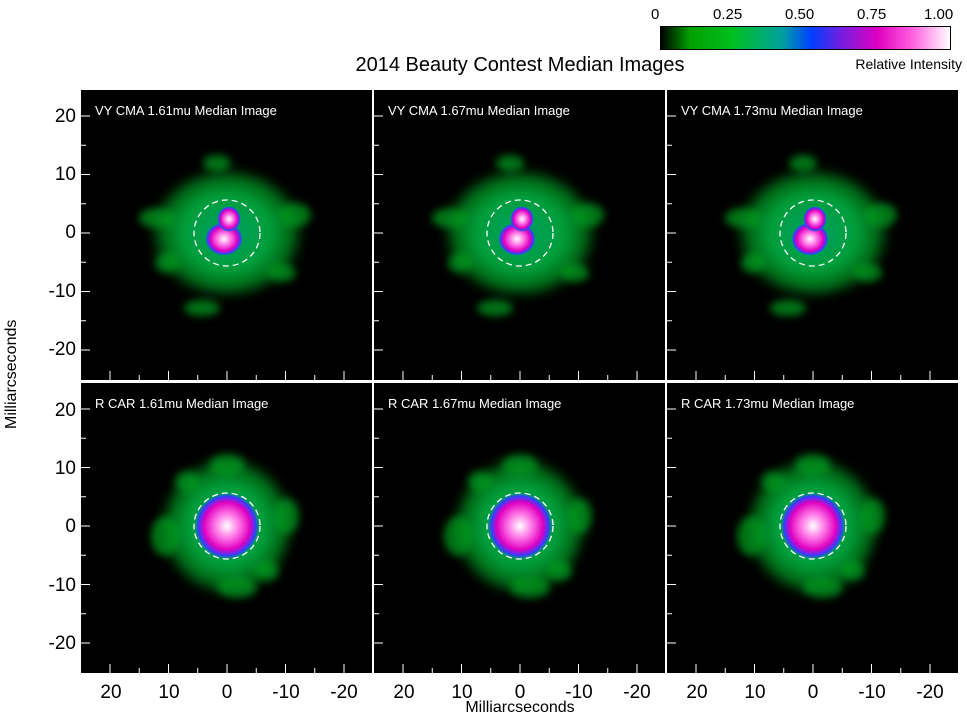 This screenshot has width=967, height=721. Describe the element at coordinates (520, 65) in the screenshot. I see `figure-title: 2014 Beauty Contest Median Images` at that location.